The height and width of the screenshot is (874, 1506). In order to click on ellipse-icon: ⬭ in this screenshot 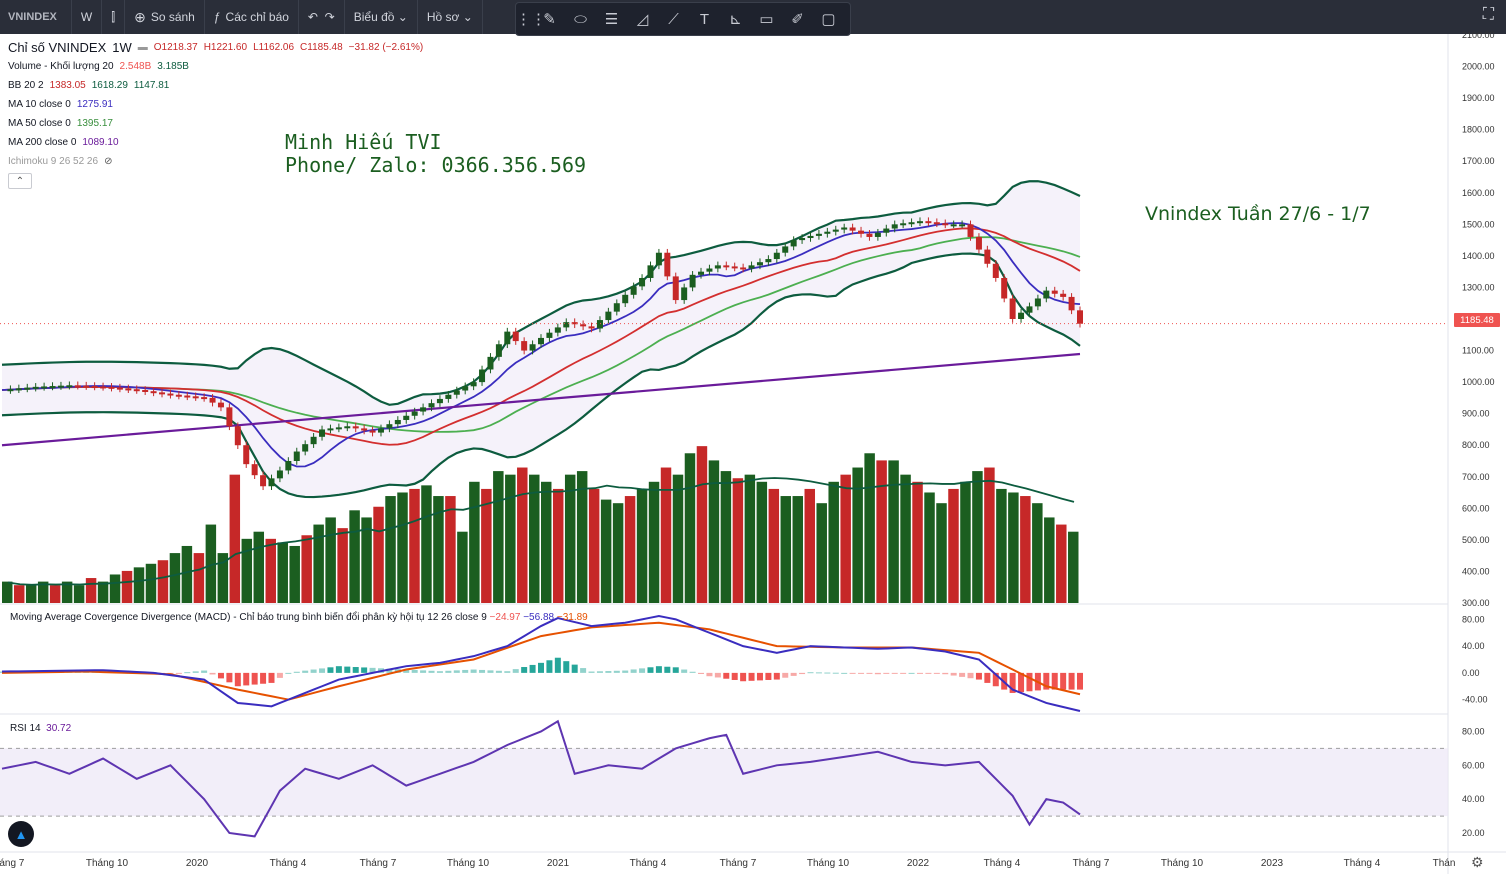, I will do `click(580, 19)`.